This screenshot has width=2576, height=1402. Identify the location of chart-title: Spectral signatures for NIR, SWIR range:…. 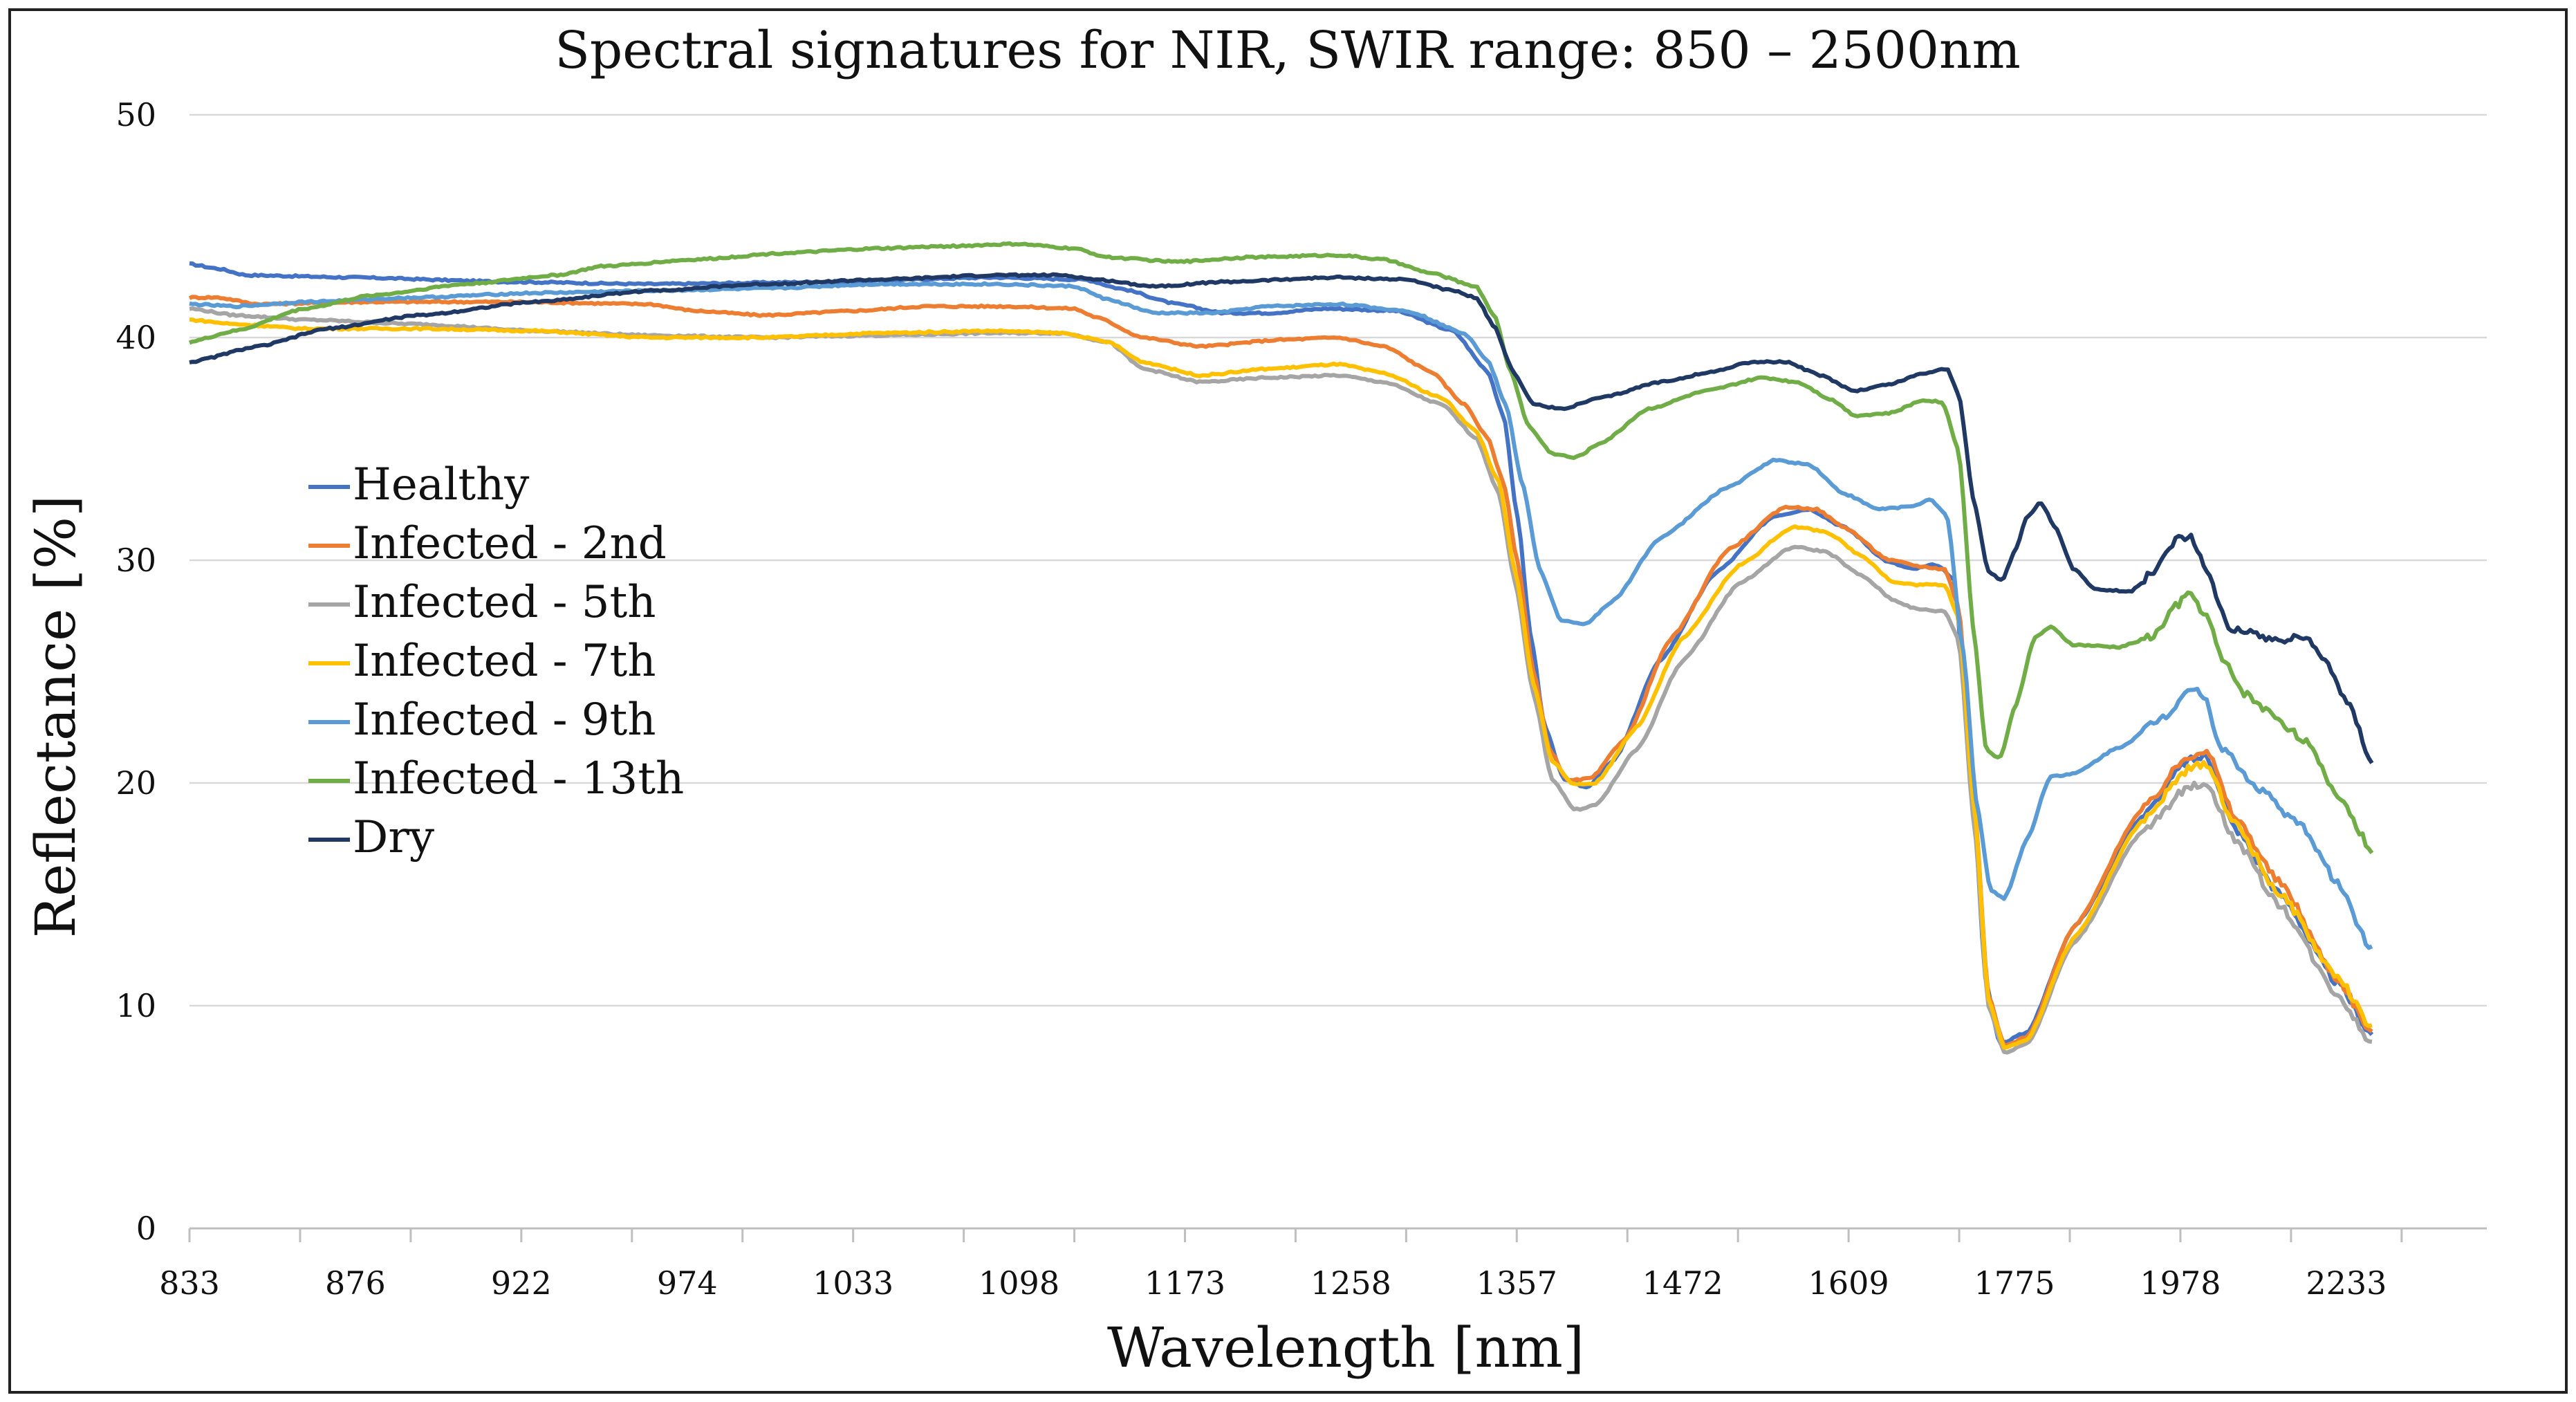
(1288, 50).